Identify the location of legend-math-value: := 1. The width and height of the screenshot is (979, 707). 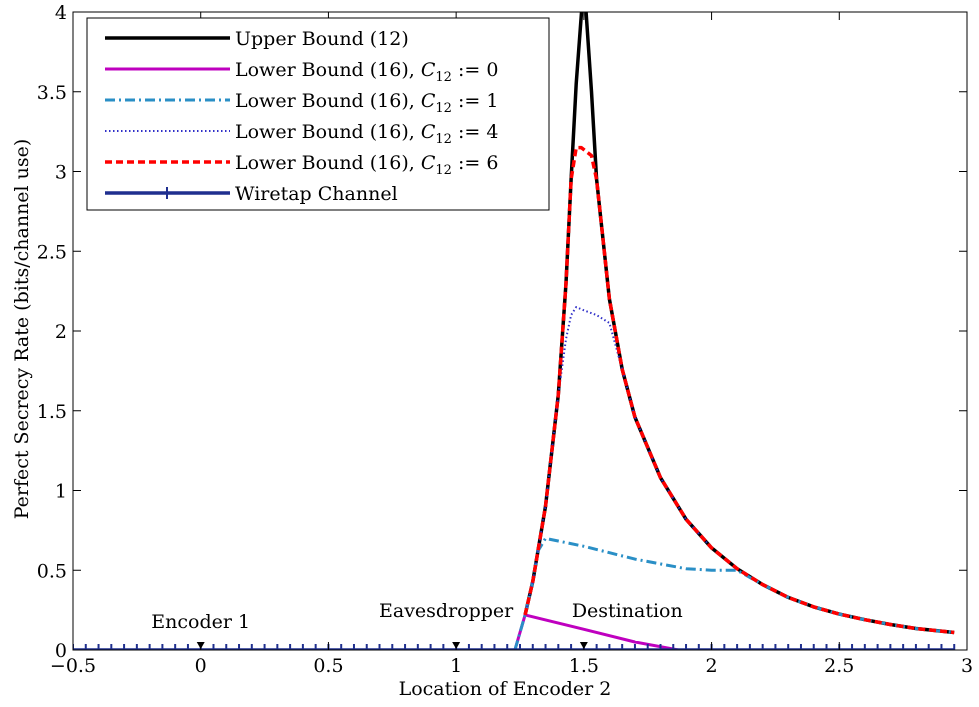
(475, 101).